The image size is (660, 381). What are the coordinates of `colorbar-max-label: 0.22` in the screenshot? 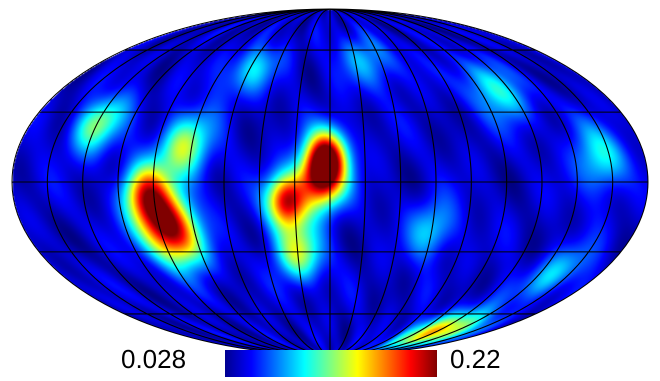 It's located at (475, 359).